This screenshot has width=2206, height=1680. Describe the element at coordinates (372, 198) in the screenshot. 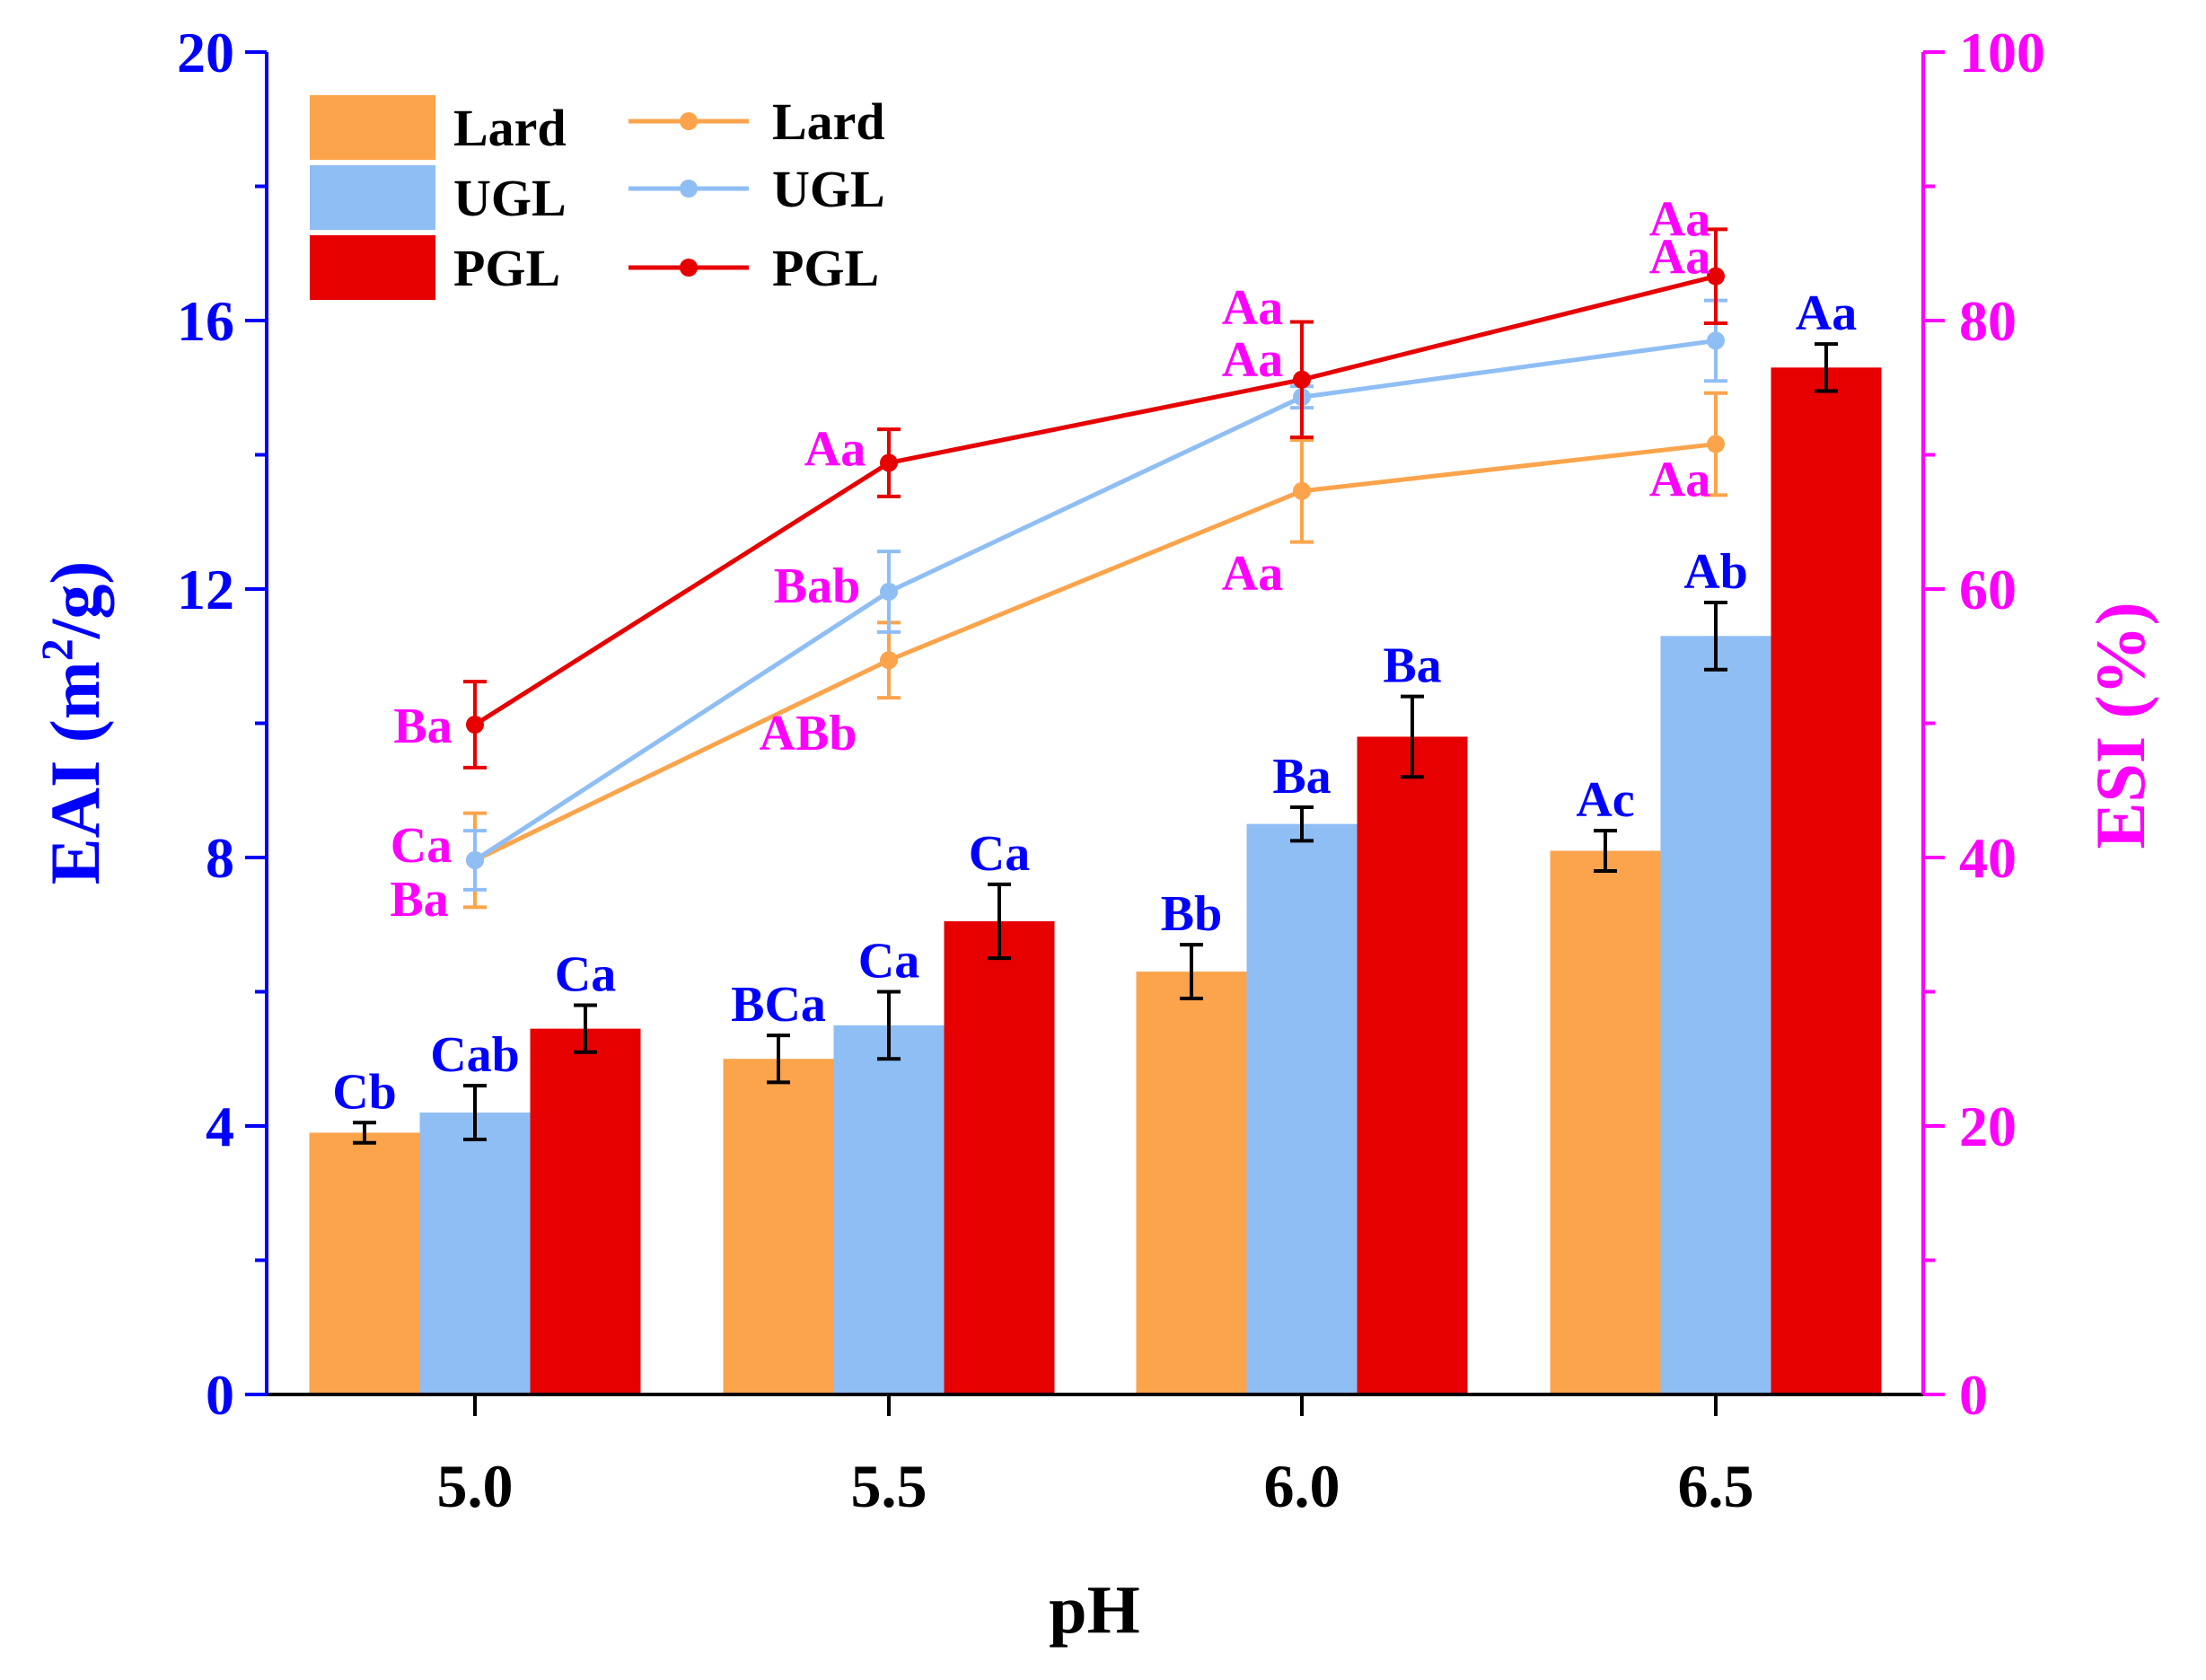

I see `legend-bar-swatch-ugl` at that location.